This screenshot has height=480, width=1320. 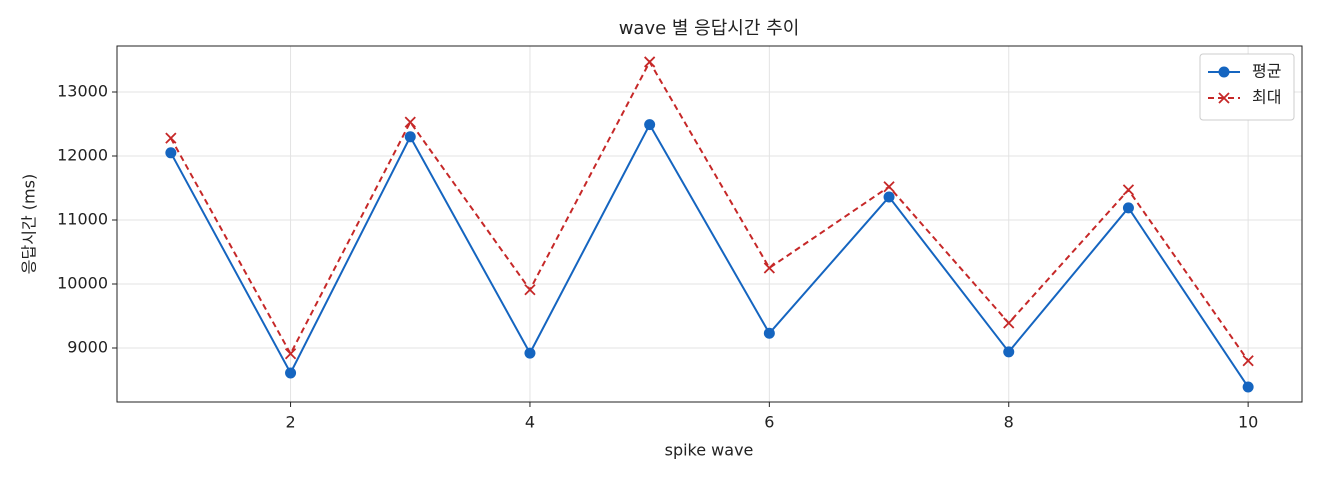 What do you see at coordinates (82, 219) in the screenshot?
I see `y-tick-label: 11000` at bounding box center [82, 219].